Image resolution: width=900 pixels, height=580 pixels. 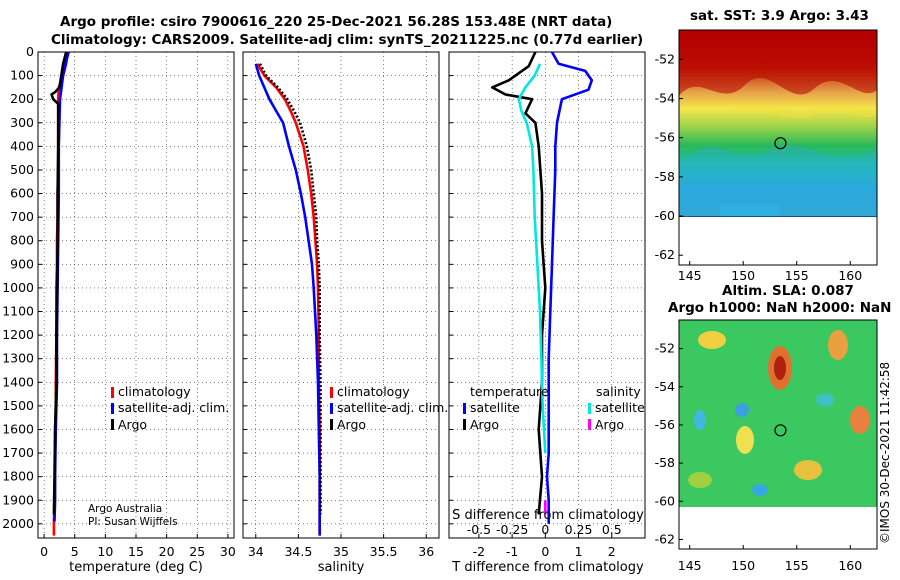 What do you see at coordinates (780, 308) in the screenshot?
I see `sla-map-title-line2: Argo h1000: NaN h2000: NaN` at bounding box center [780, 308].